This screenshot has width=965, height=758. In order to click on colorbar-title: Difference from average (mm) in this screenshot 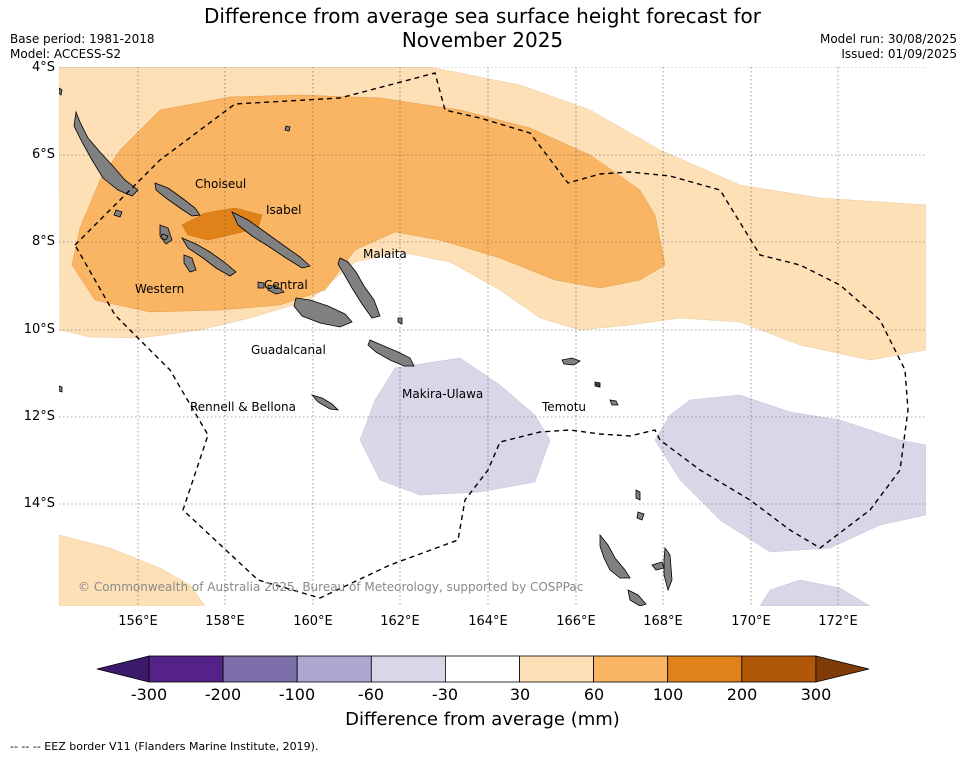, I will do `click(482, 719)`.